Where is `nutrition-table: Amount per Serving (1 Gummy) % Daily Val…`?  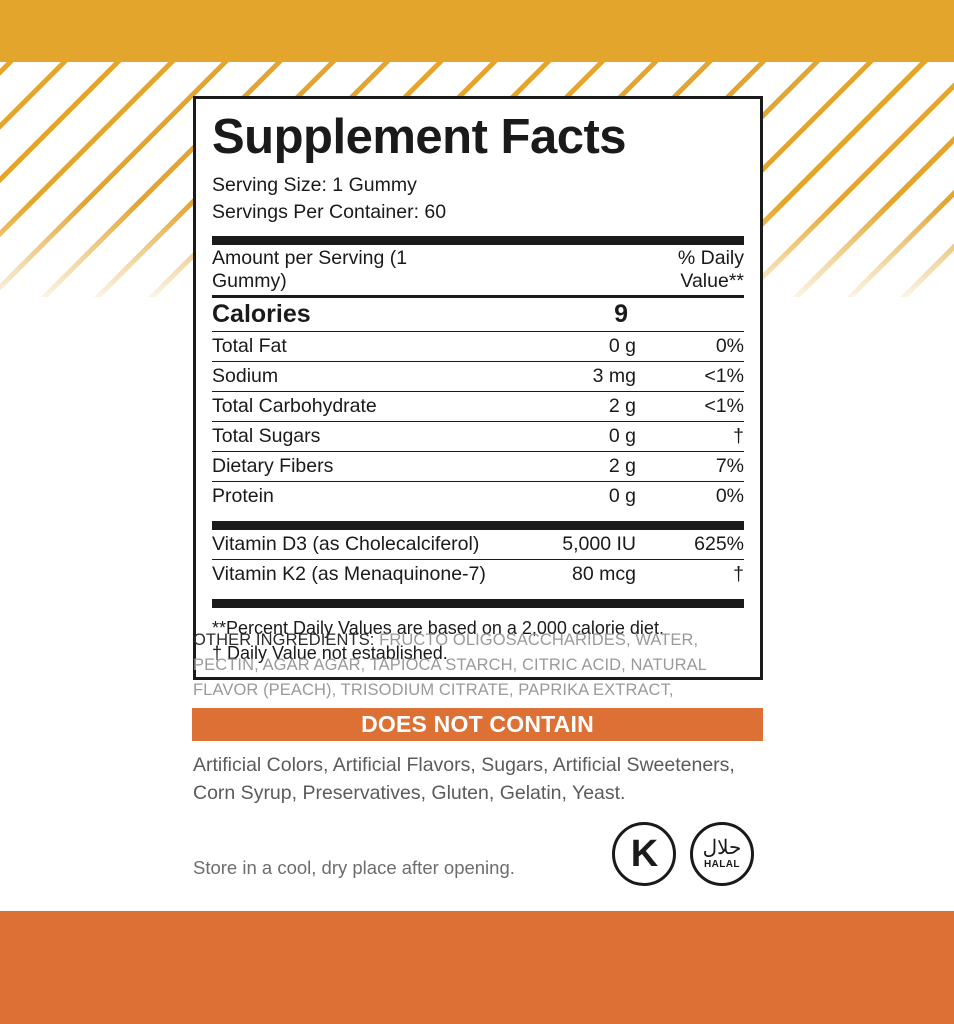
nutrition-table: Amount per Serving (1 Gummy) % Daily Val… is located at coordinates (478, 270).